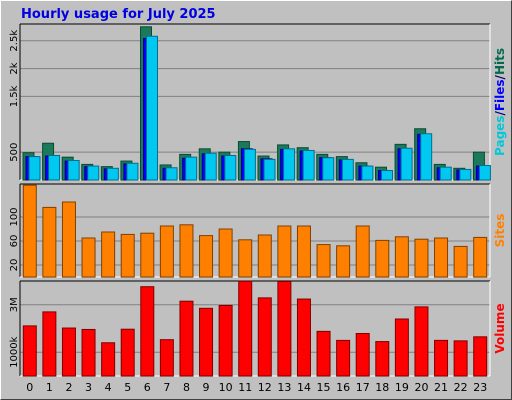 This screenshot has width=512, height=400. I want to click on axis-label-part: Files, so click(500, 95).